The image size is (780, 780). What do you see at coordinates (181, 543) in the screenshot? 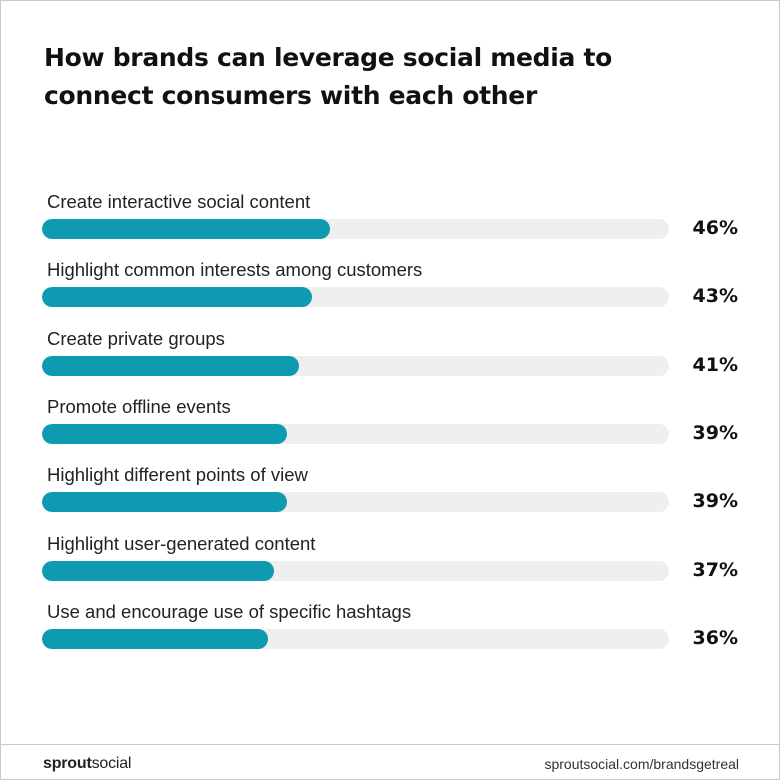
I see `bar-label: Highlight user-generated content` at bounding box center [181, 543].